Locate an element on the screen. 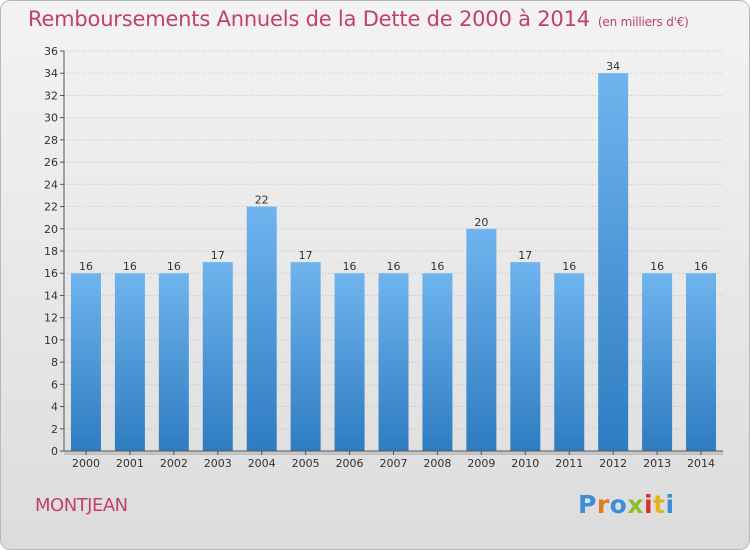 This screenshot has width=750, height=550. bar-2012 is located at coordinates (613, 262).